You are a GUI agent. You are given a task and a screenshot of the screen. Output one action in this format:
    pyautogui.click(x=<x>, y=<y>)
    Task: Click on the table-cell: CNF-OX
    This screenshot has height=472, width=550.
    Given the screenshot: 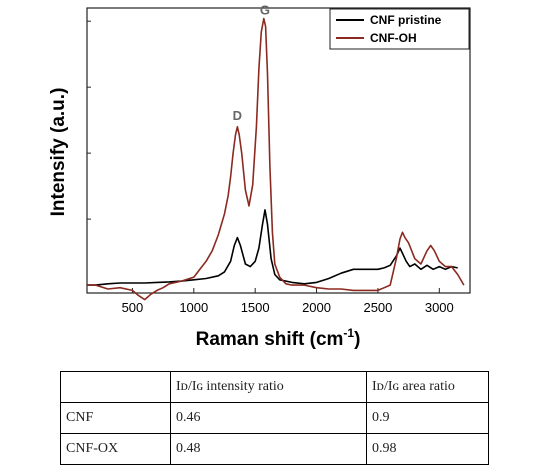 What is the action you would take?
    pyautogui.click(x=115, y=449)
    